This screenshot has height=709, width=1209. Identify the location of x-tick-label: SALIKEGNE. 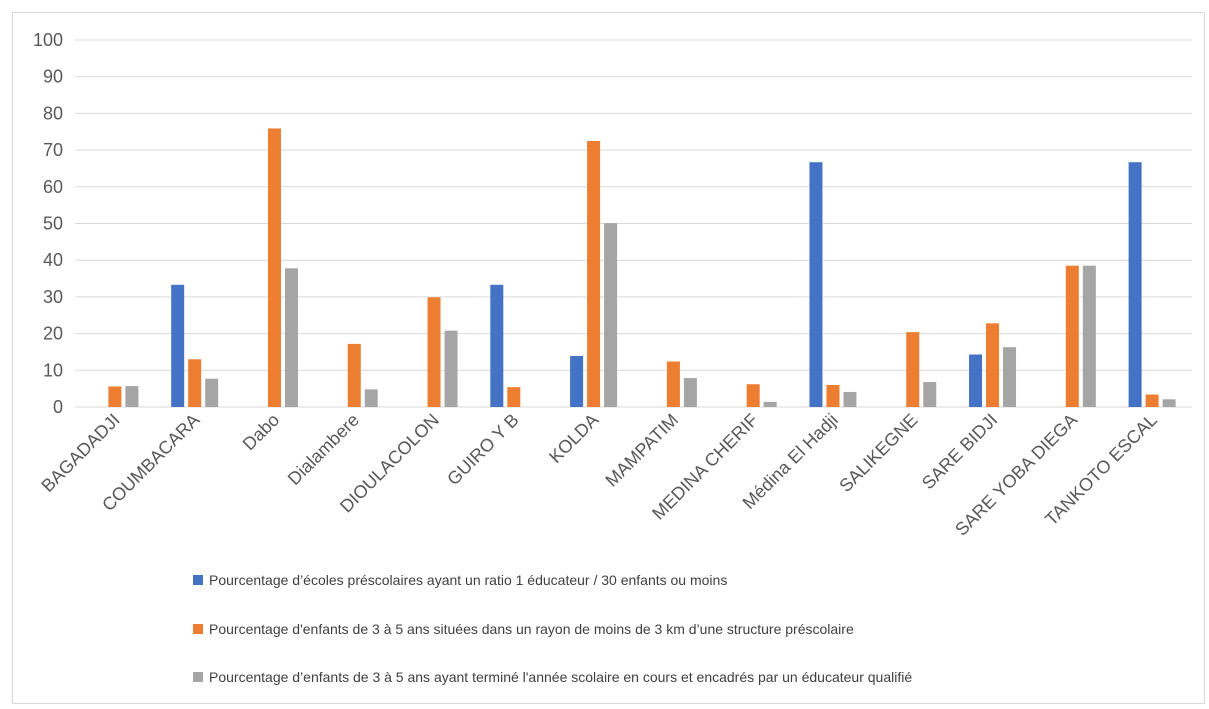
(878, 453).